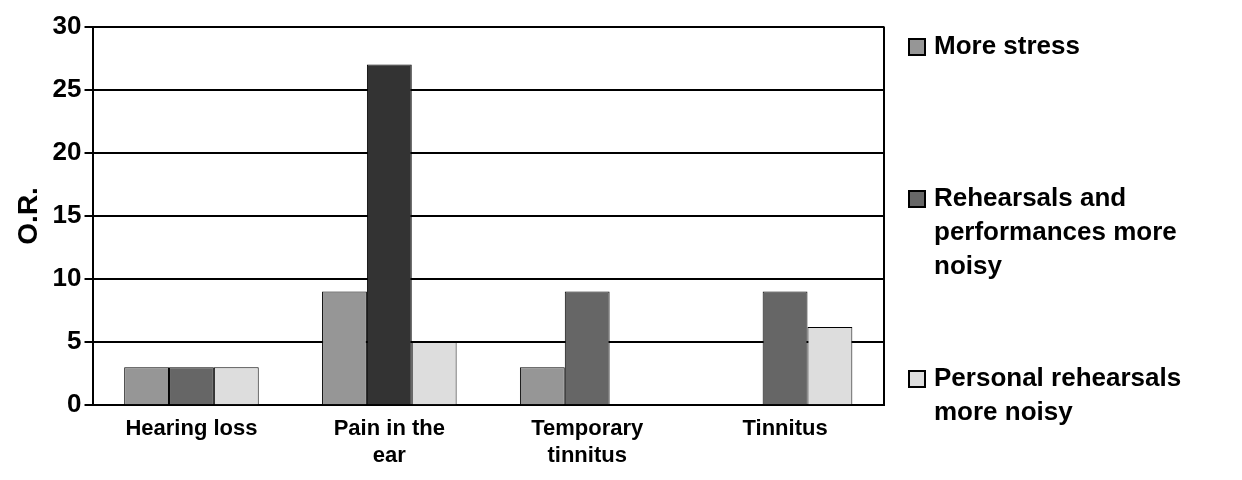 The width and height of the screenshot is (1242, 480). Describe the element at coordinates (1056, 231) in the screenshot. I see `legend-label: Rehearsals and performances more noisy` at that location.